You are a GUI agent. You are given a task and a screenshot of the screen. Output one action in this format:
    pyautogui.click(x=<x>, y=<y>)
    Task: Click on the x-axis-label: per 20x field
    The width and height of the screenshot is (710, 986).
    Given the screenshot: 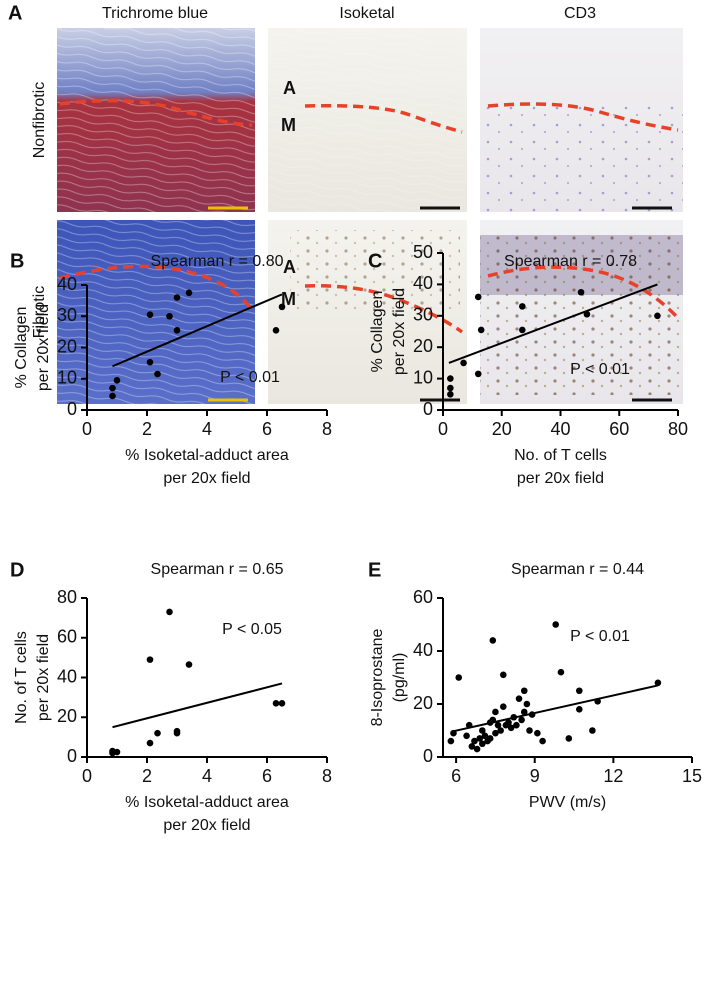 What is the action you would take?
    pyautogui.click(x=206, y=478)
    